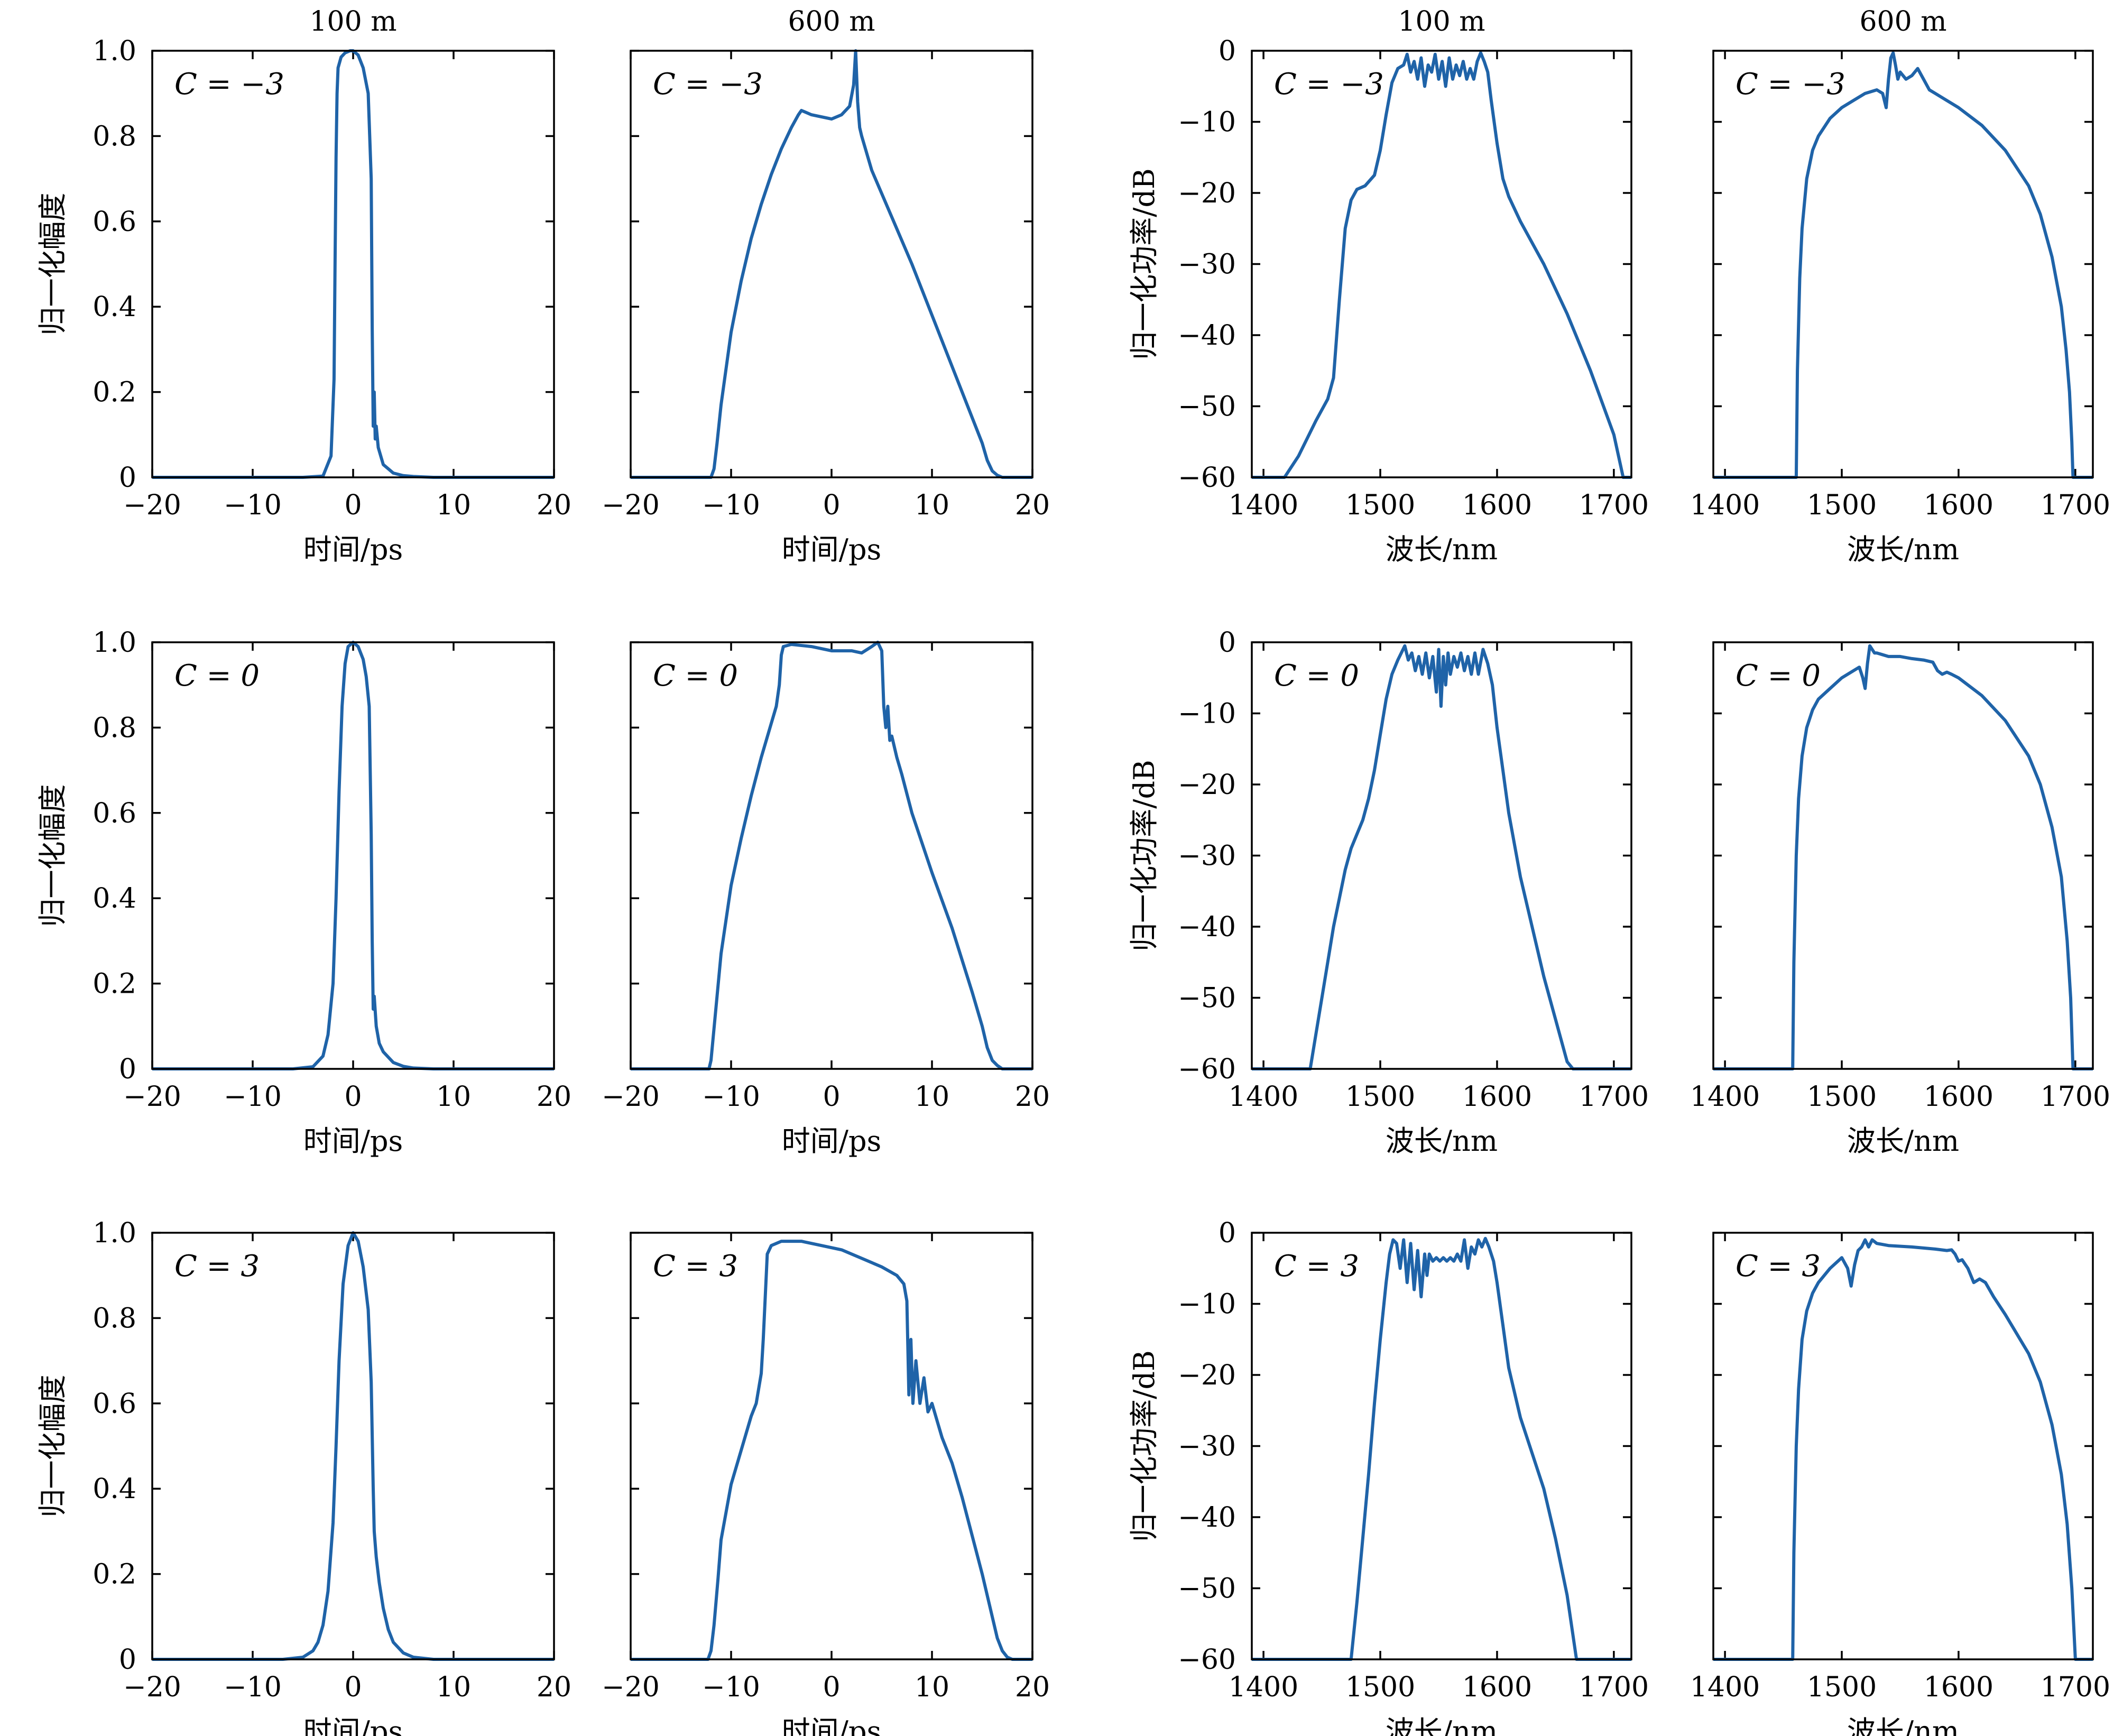 Image resolution: width=2123 pixels, height=1736 pixels. What do you see at coordinates (115, 51) in the screenshot?
I see `y-tick-label: 1.0` at bounding box center [115, 51].